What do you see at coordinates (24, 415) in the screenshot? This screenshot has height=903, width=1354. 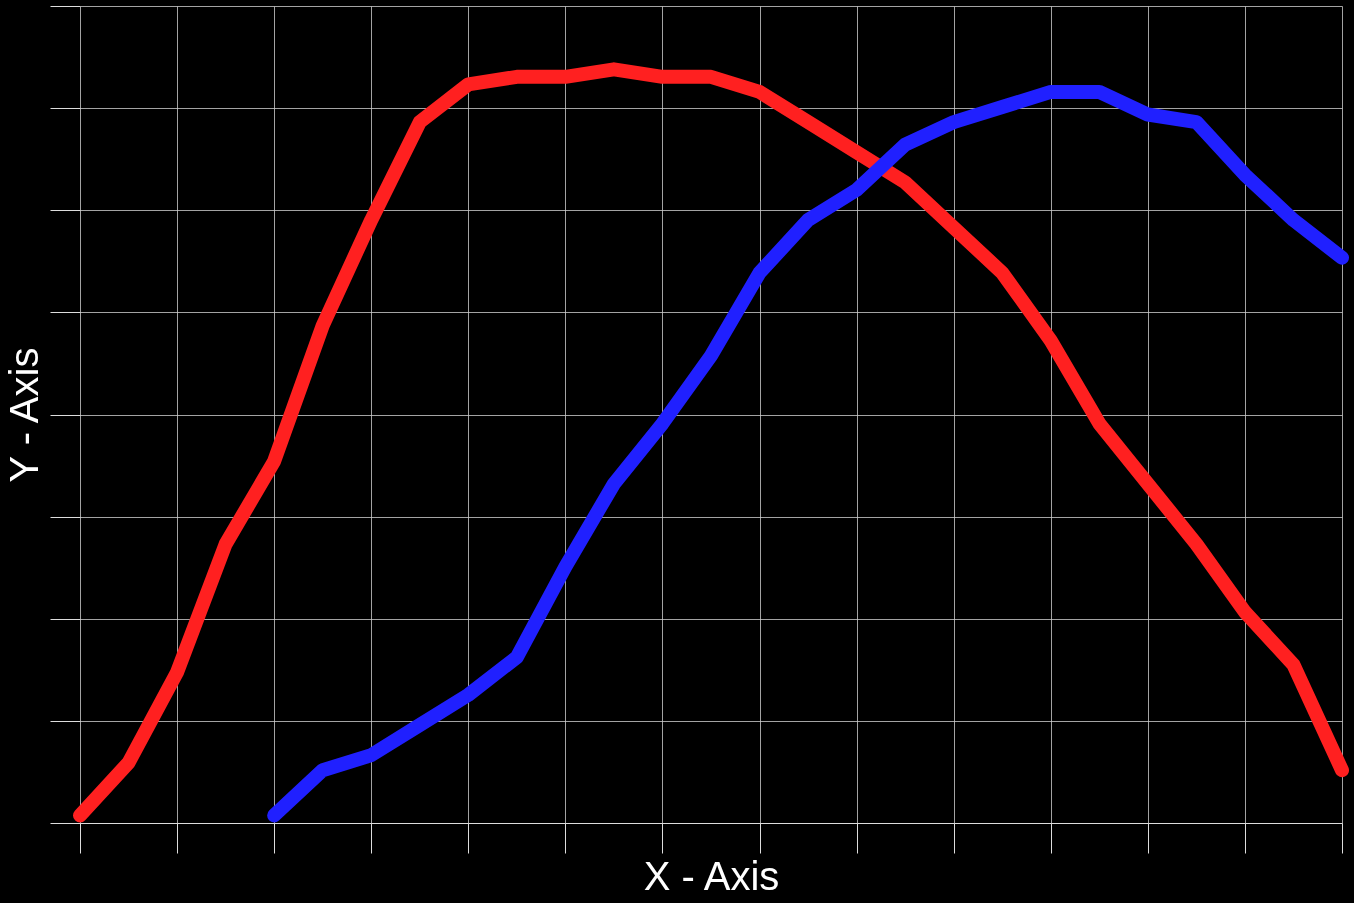 I see `y-axis-title: Y - Axis` at bounding box center [24, 415].